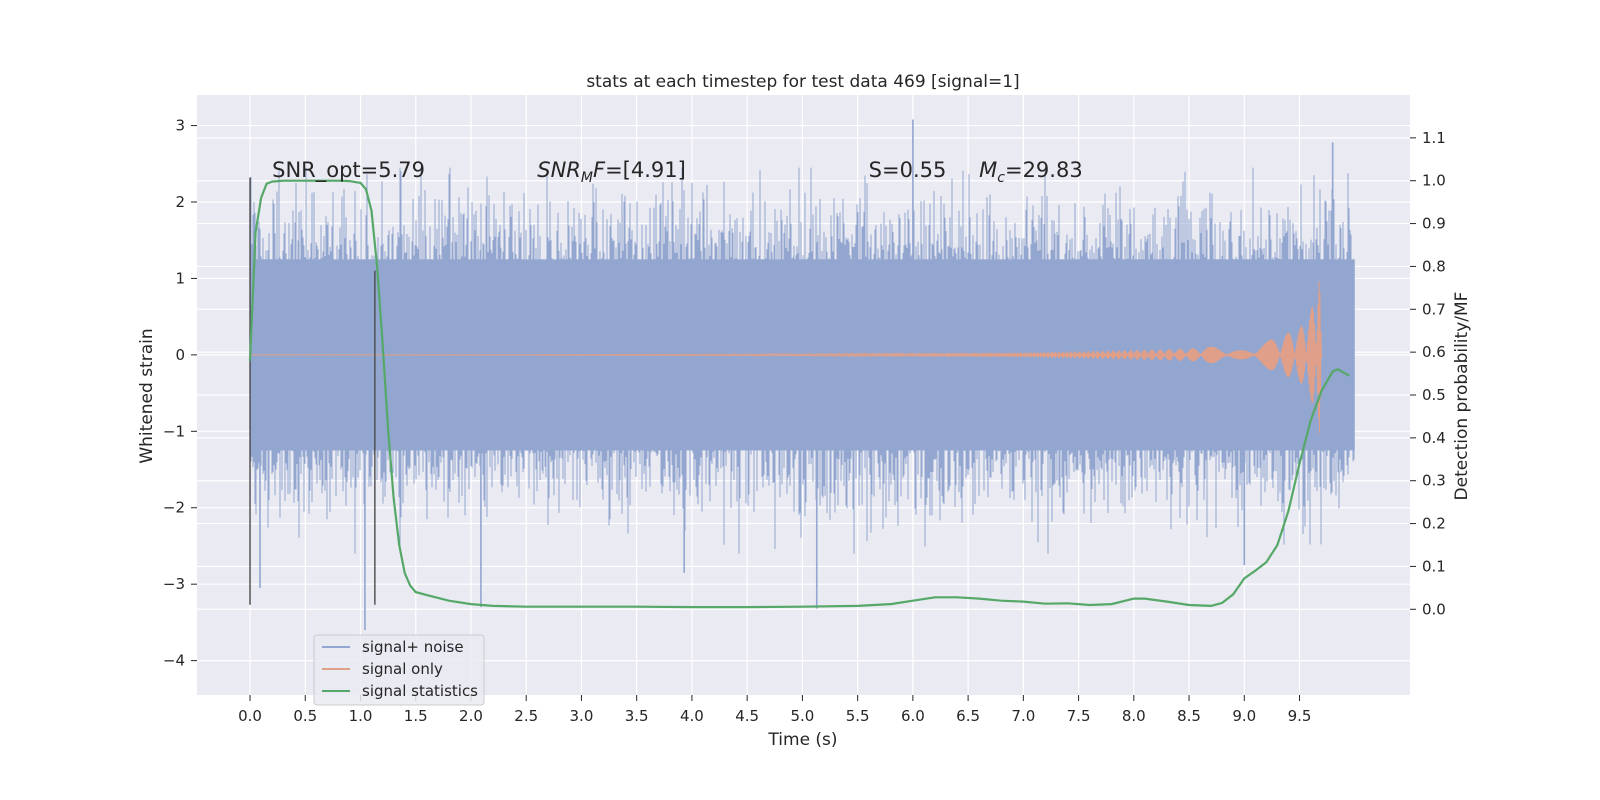 Image resolution: width=1600 pixels, height=800 pixels. Describe the element at coordinates (1434, 181) in the screenshot. I see `y-right-tick-label: 1.0` at that location.